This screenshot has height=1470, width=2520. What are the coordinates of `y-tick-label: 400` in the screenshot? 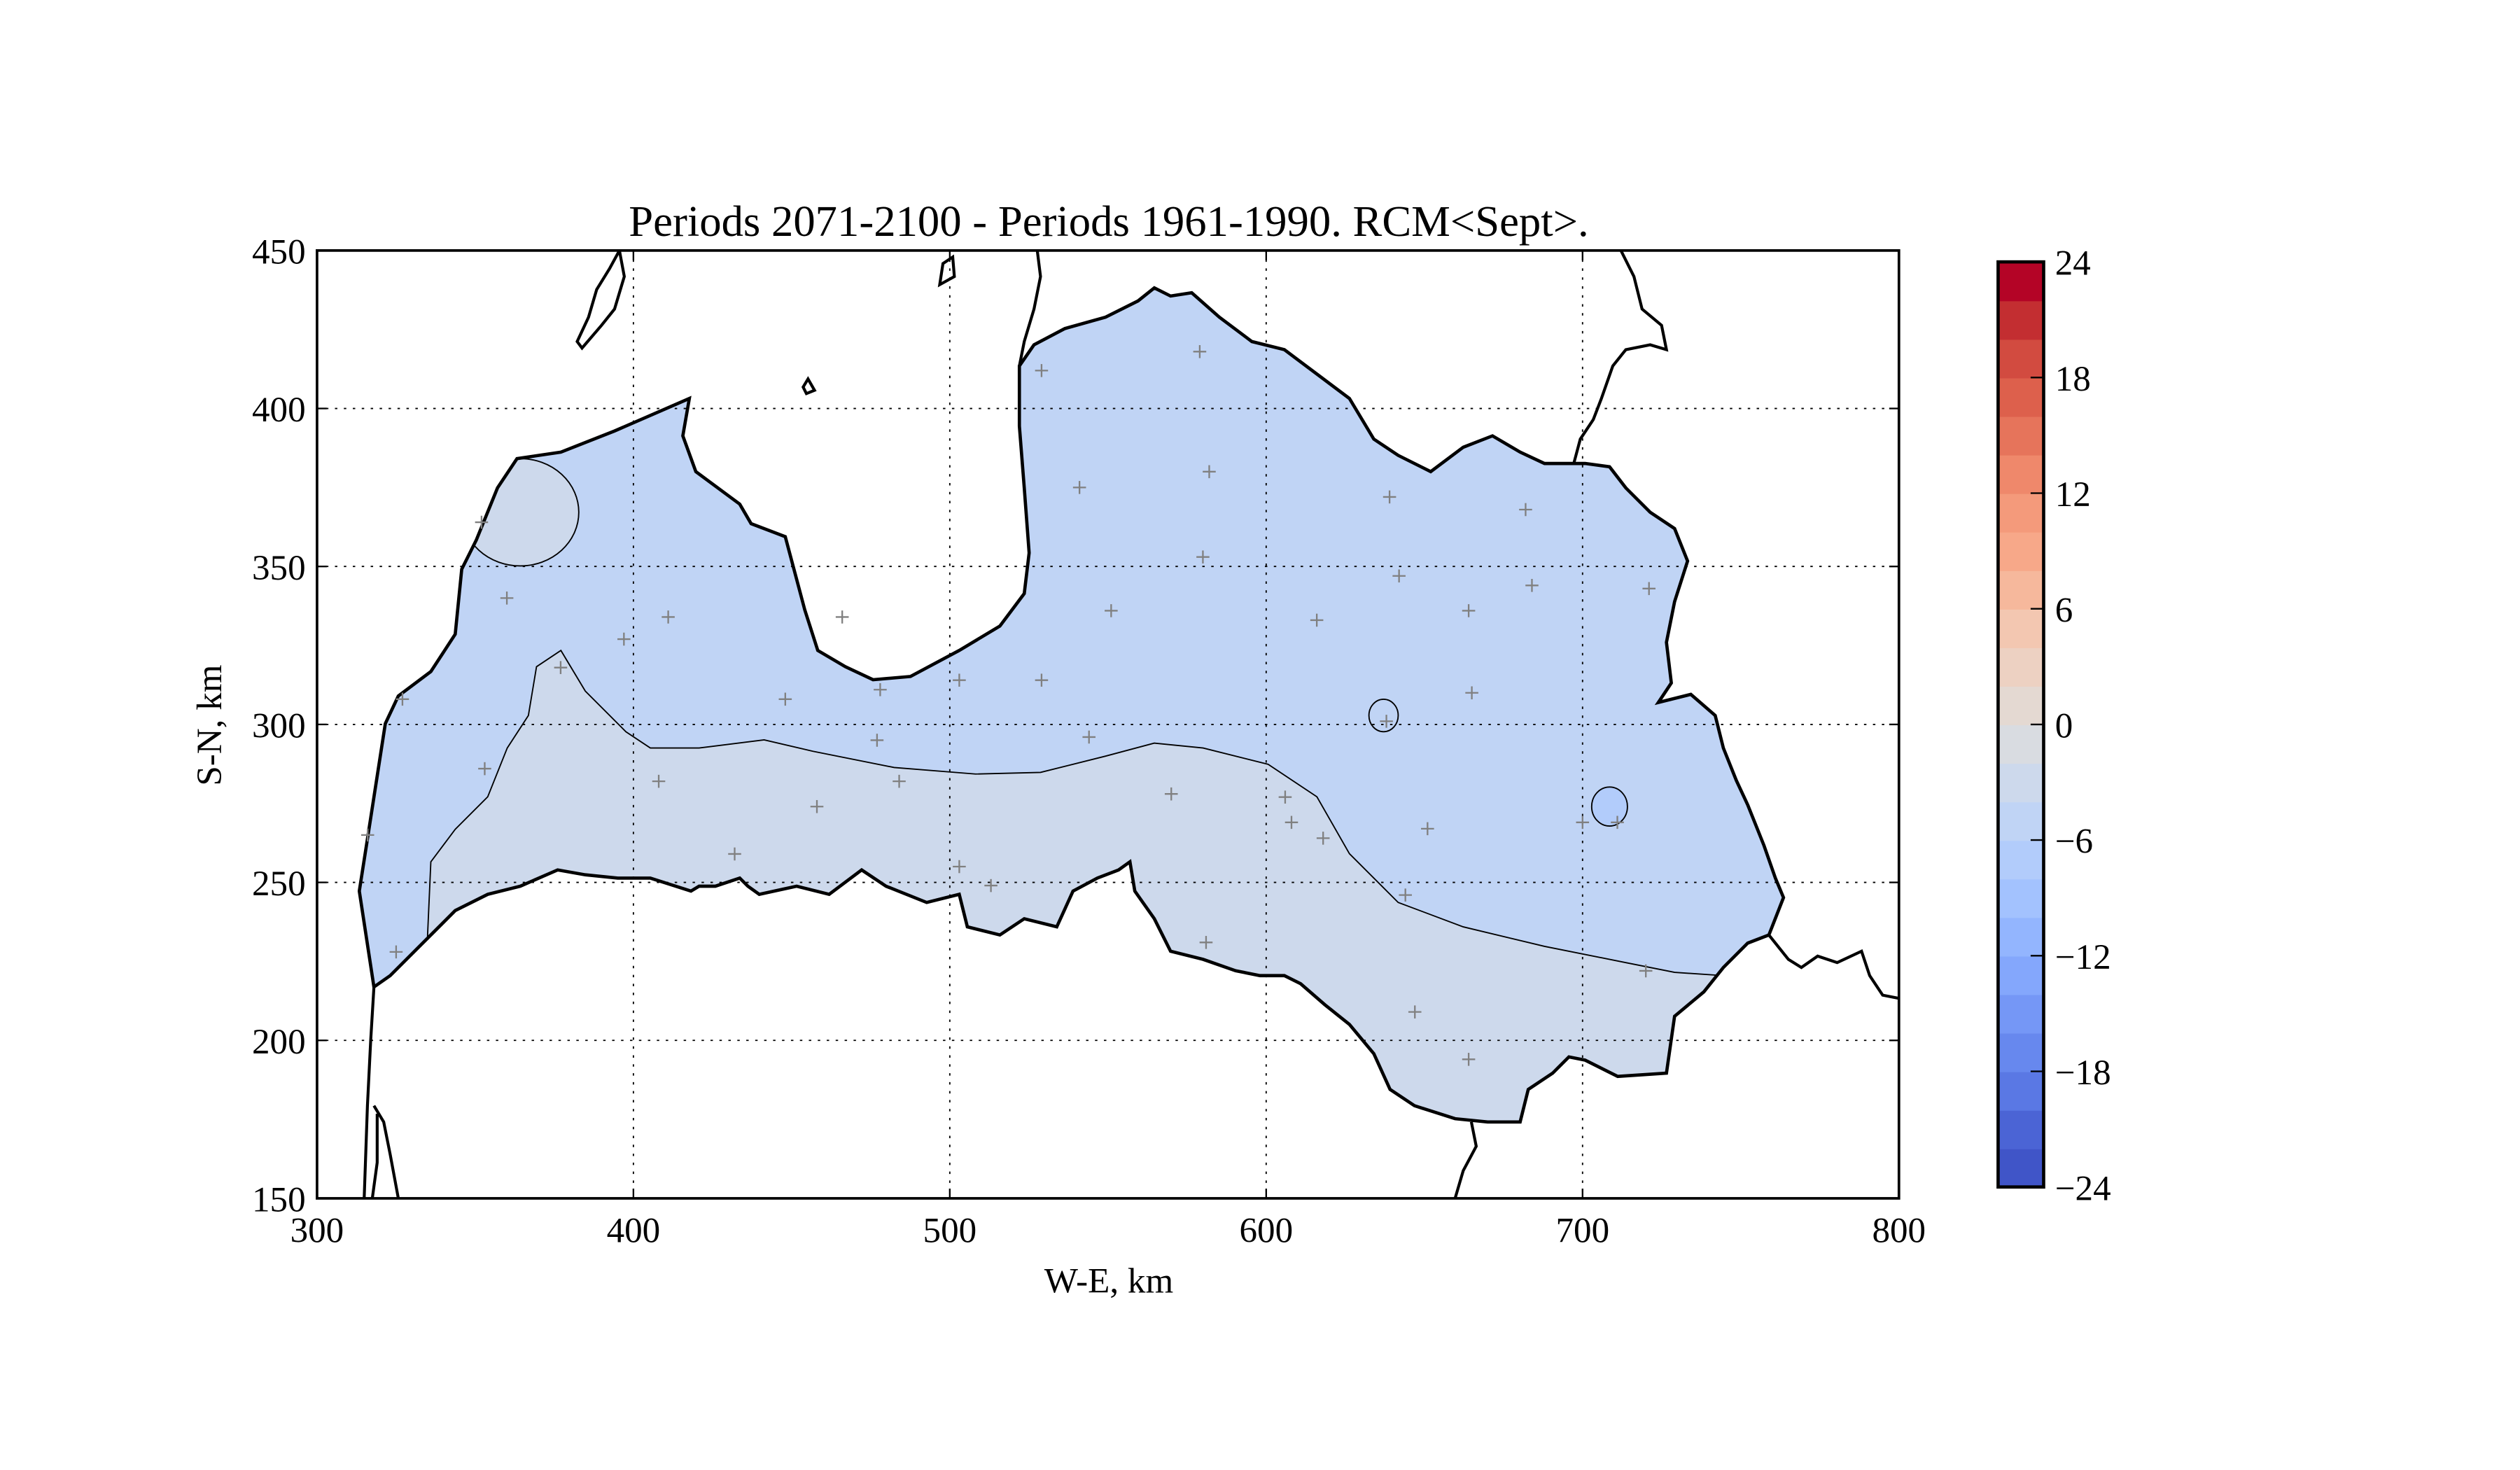 It's located at (279, 410).